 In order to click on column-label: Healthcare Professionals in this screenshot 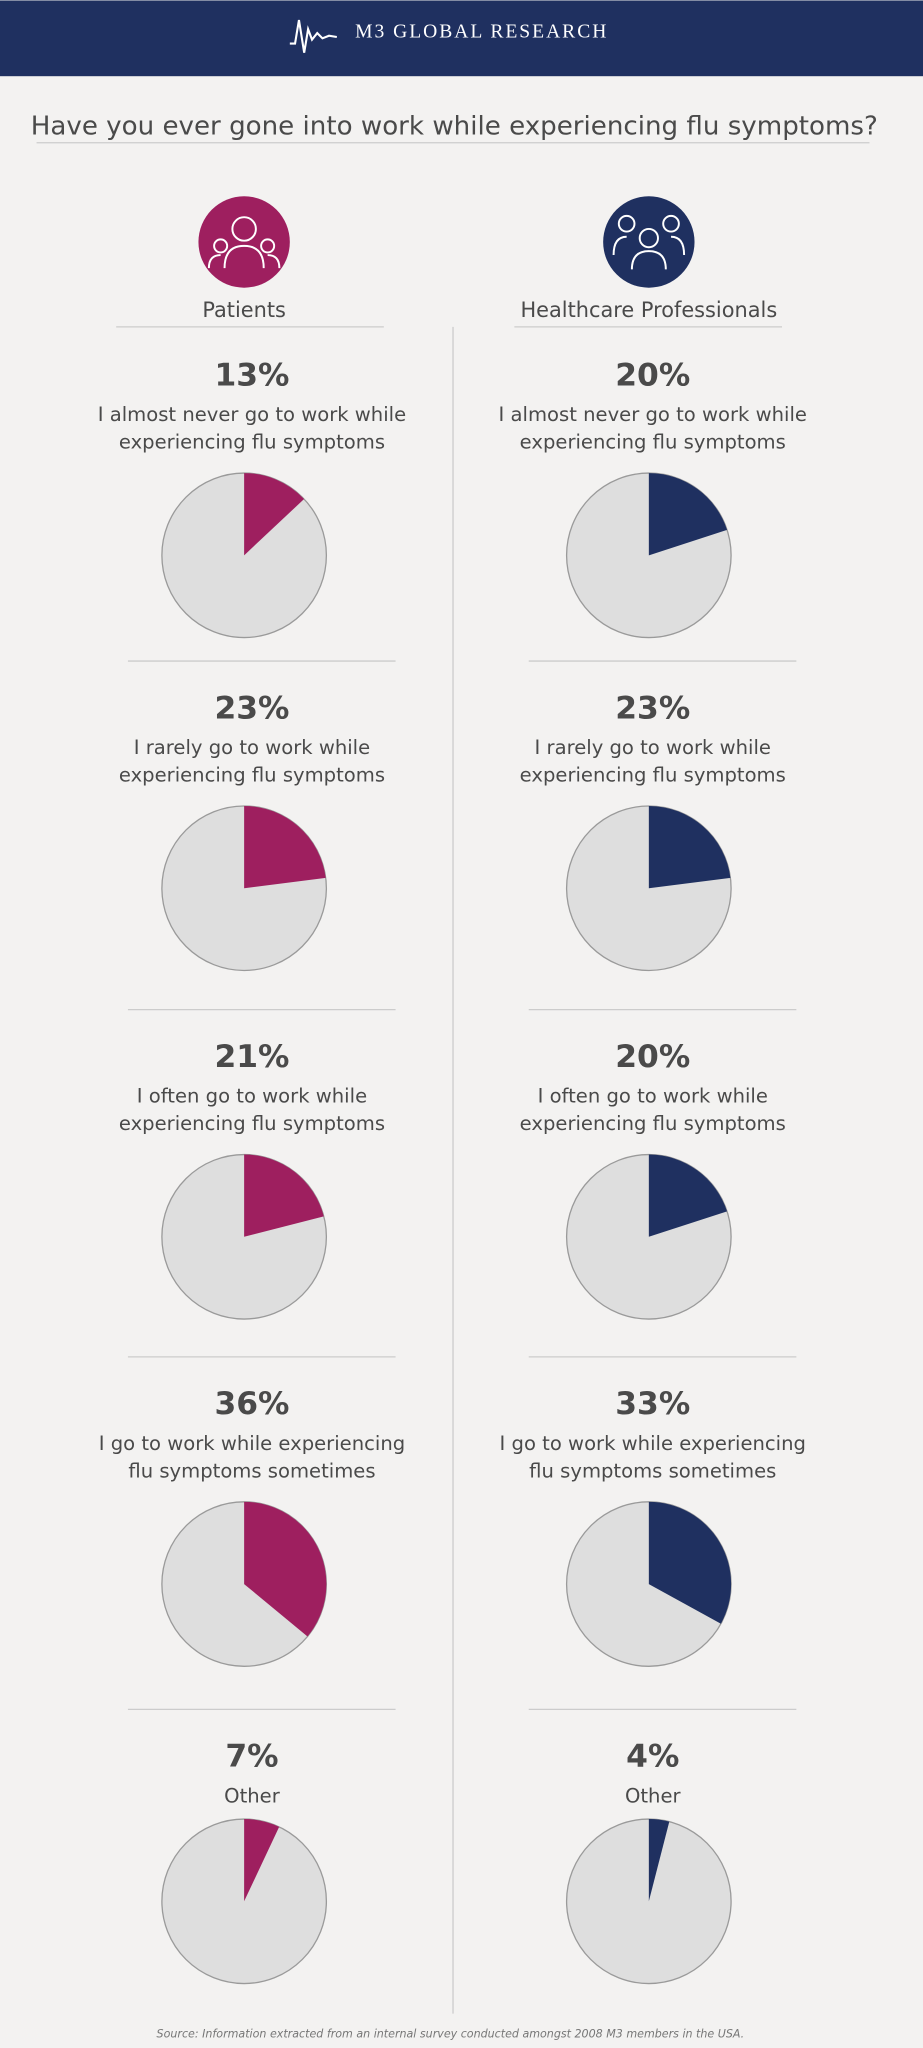, I will do `click(648, 310)`.